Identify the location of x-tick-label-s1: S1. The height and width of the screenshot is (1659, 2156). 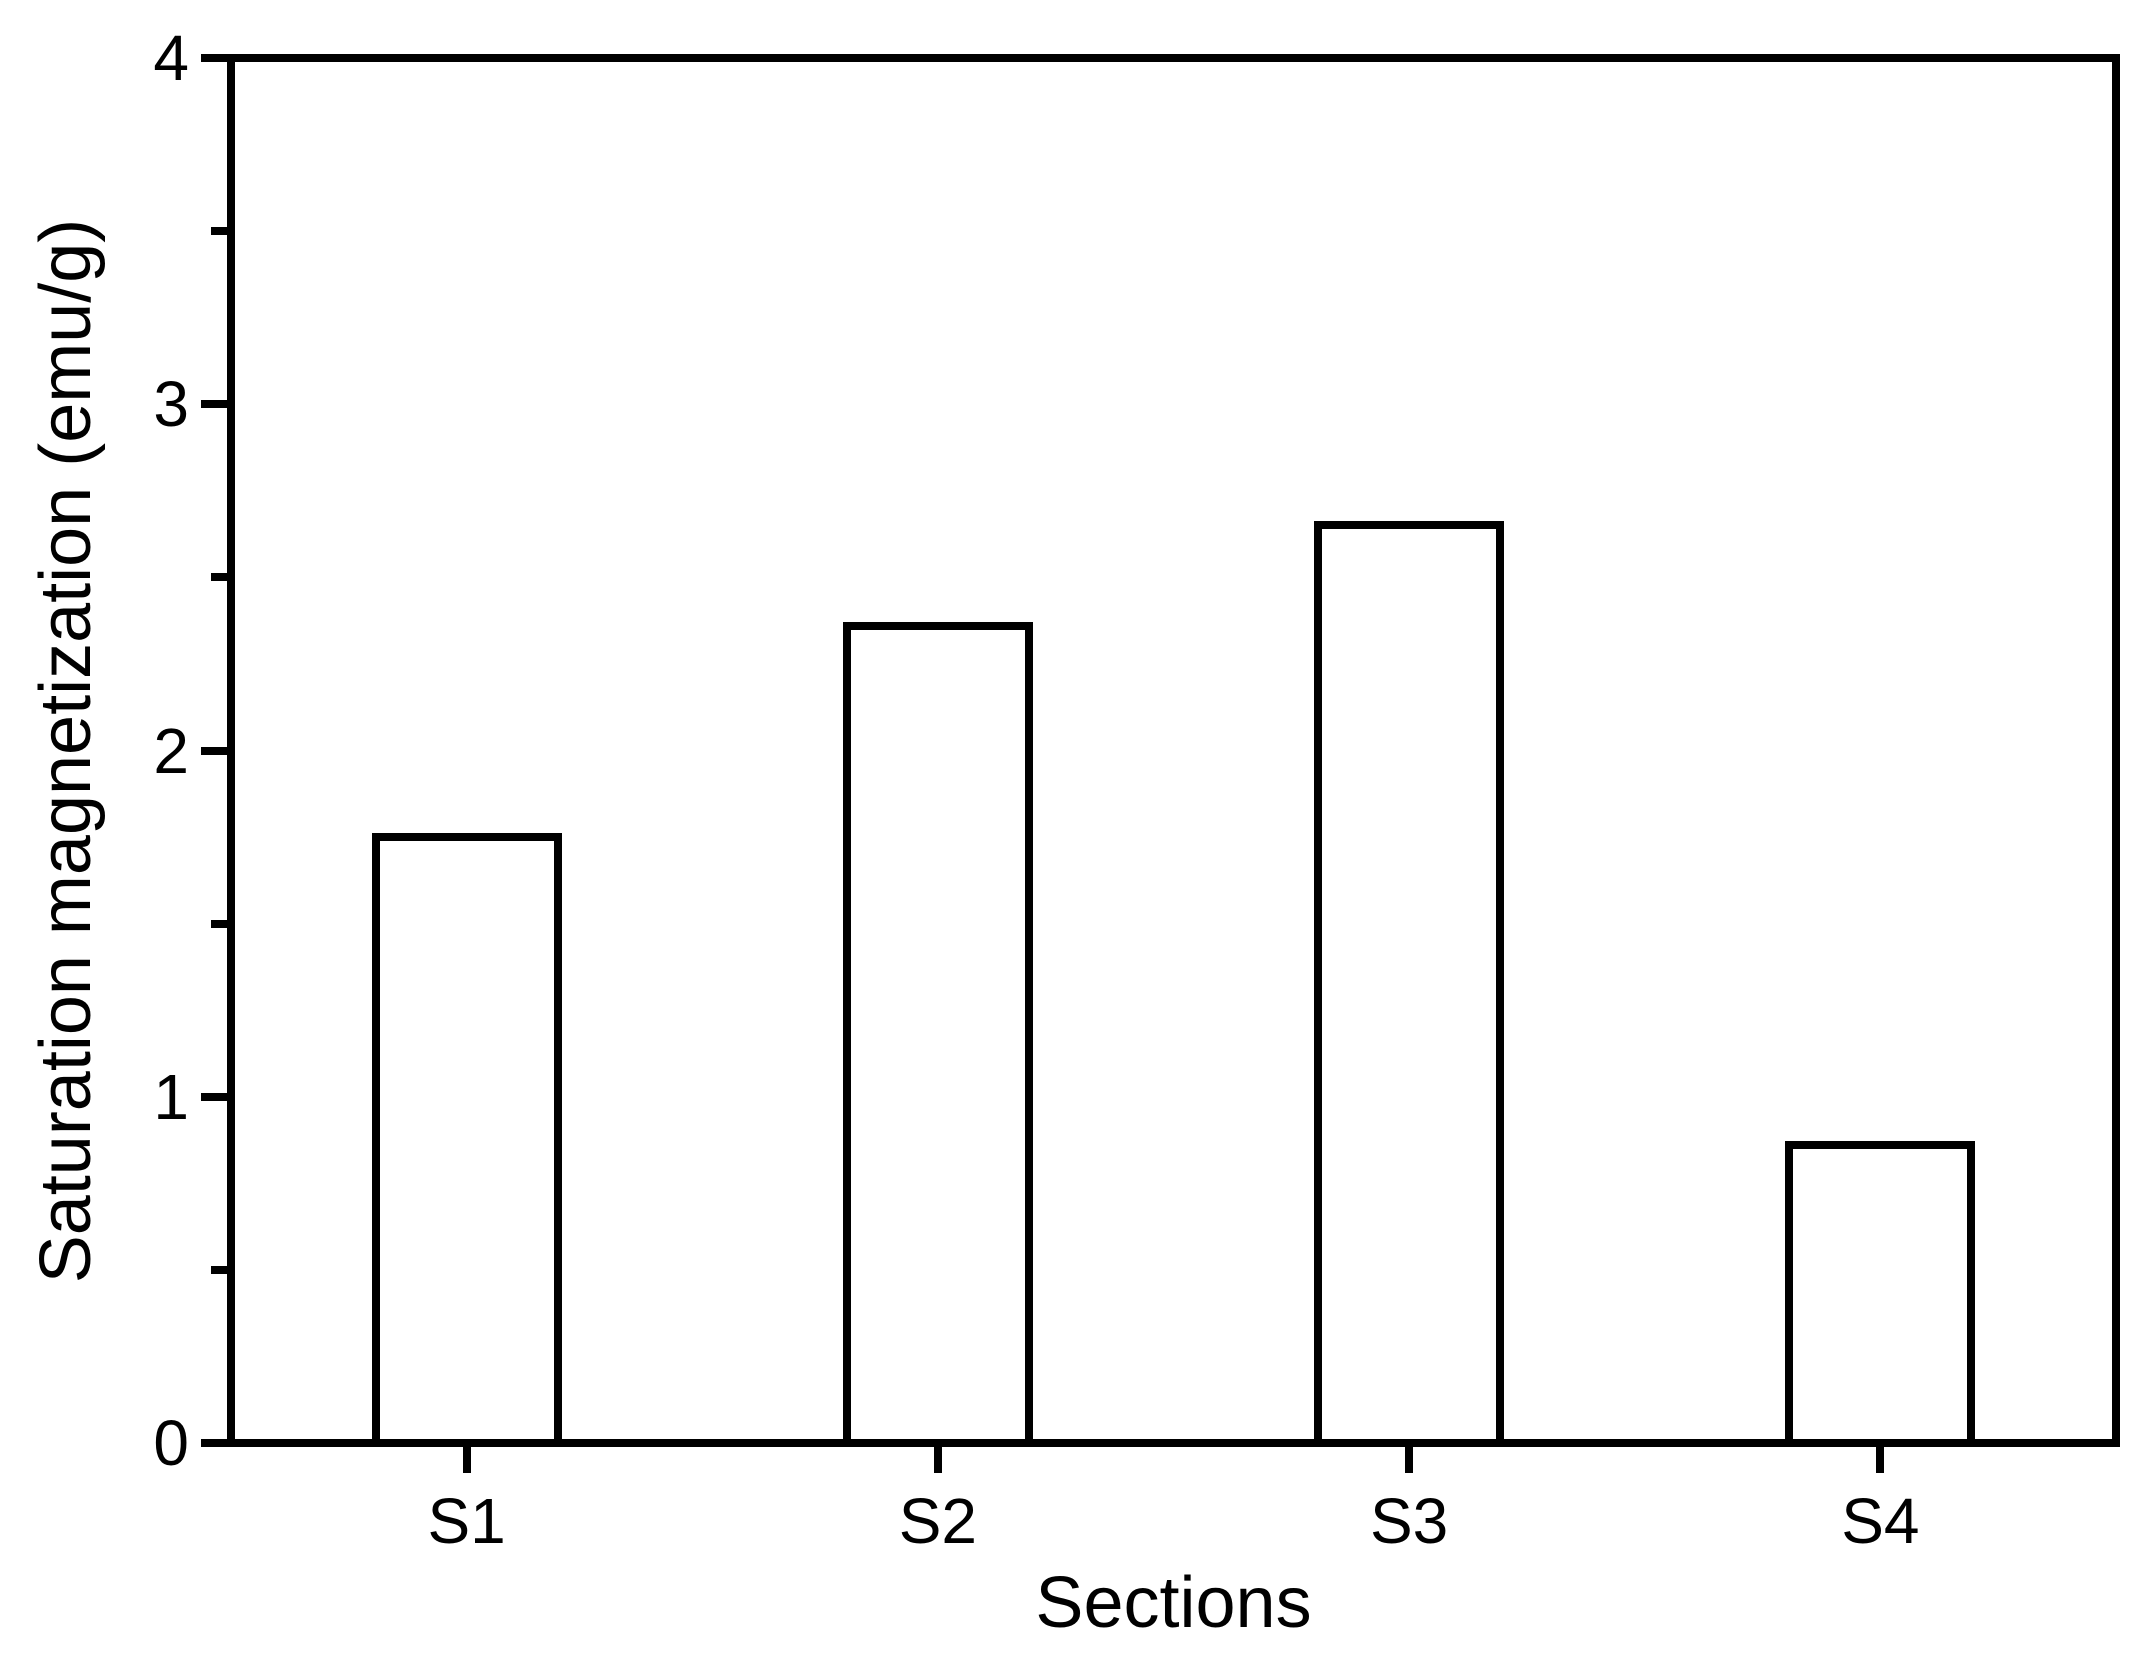
(466, 1521).